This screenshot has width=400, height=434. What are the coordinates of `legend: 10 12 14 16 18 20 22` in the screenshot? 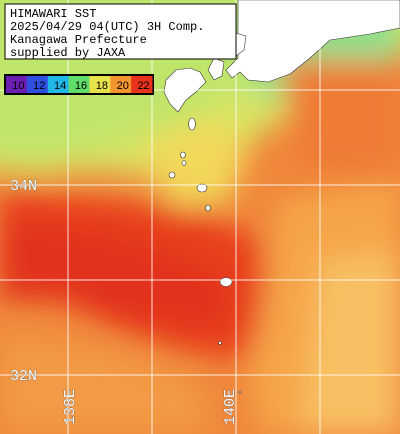 It's located at (79, 84).